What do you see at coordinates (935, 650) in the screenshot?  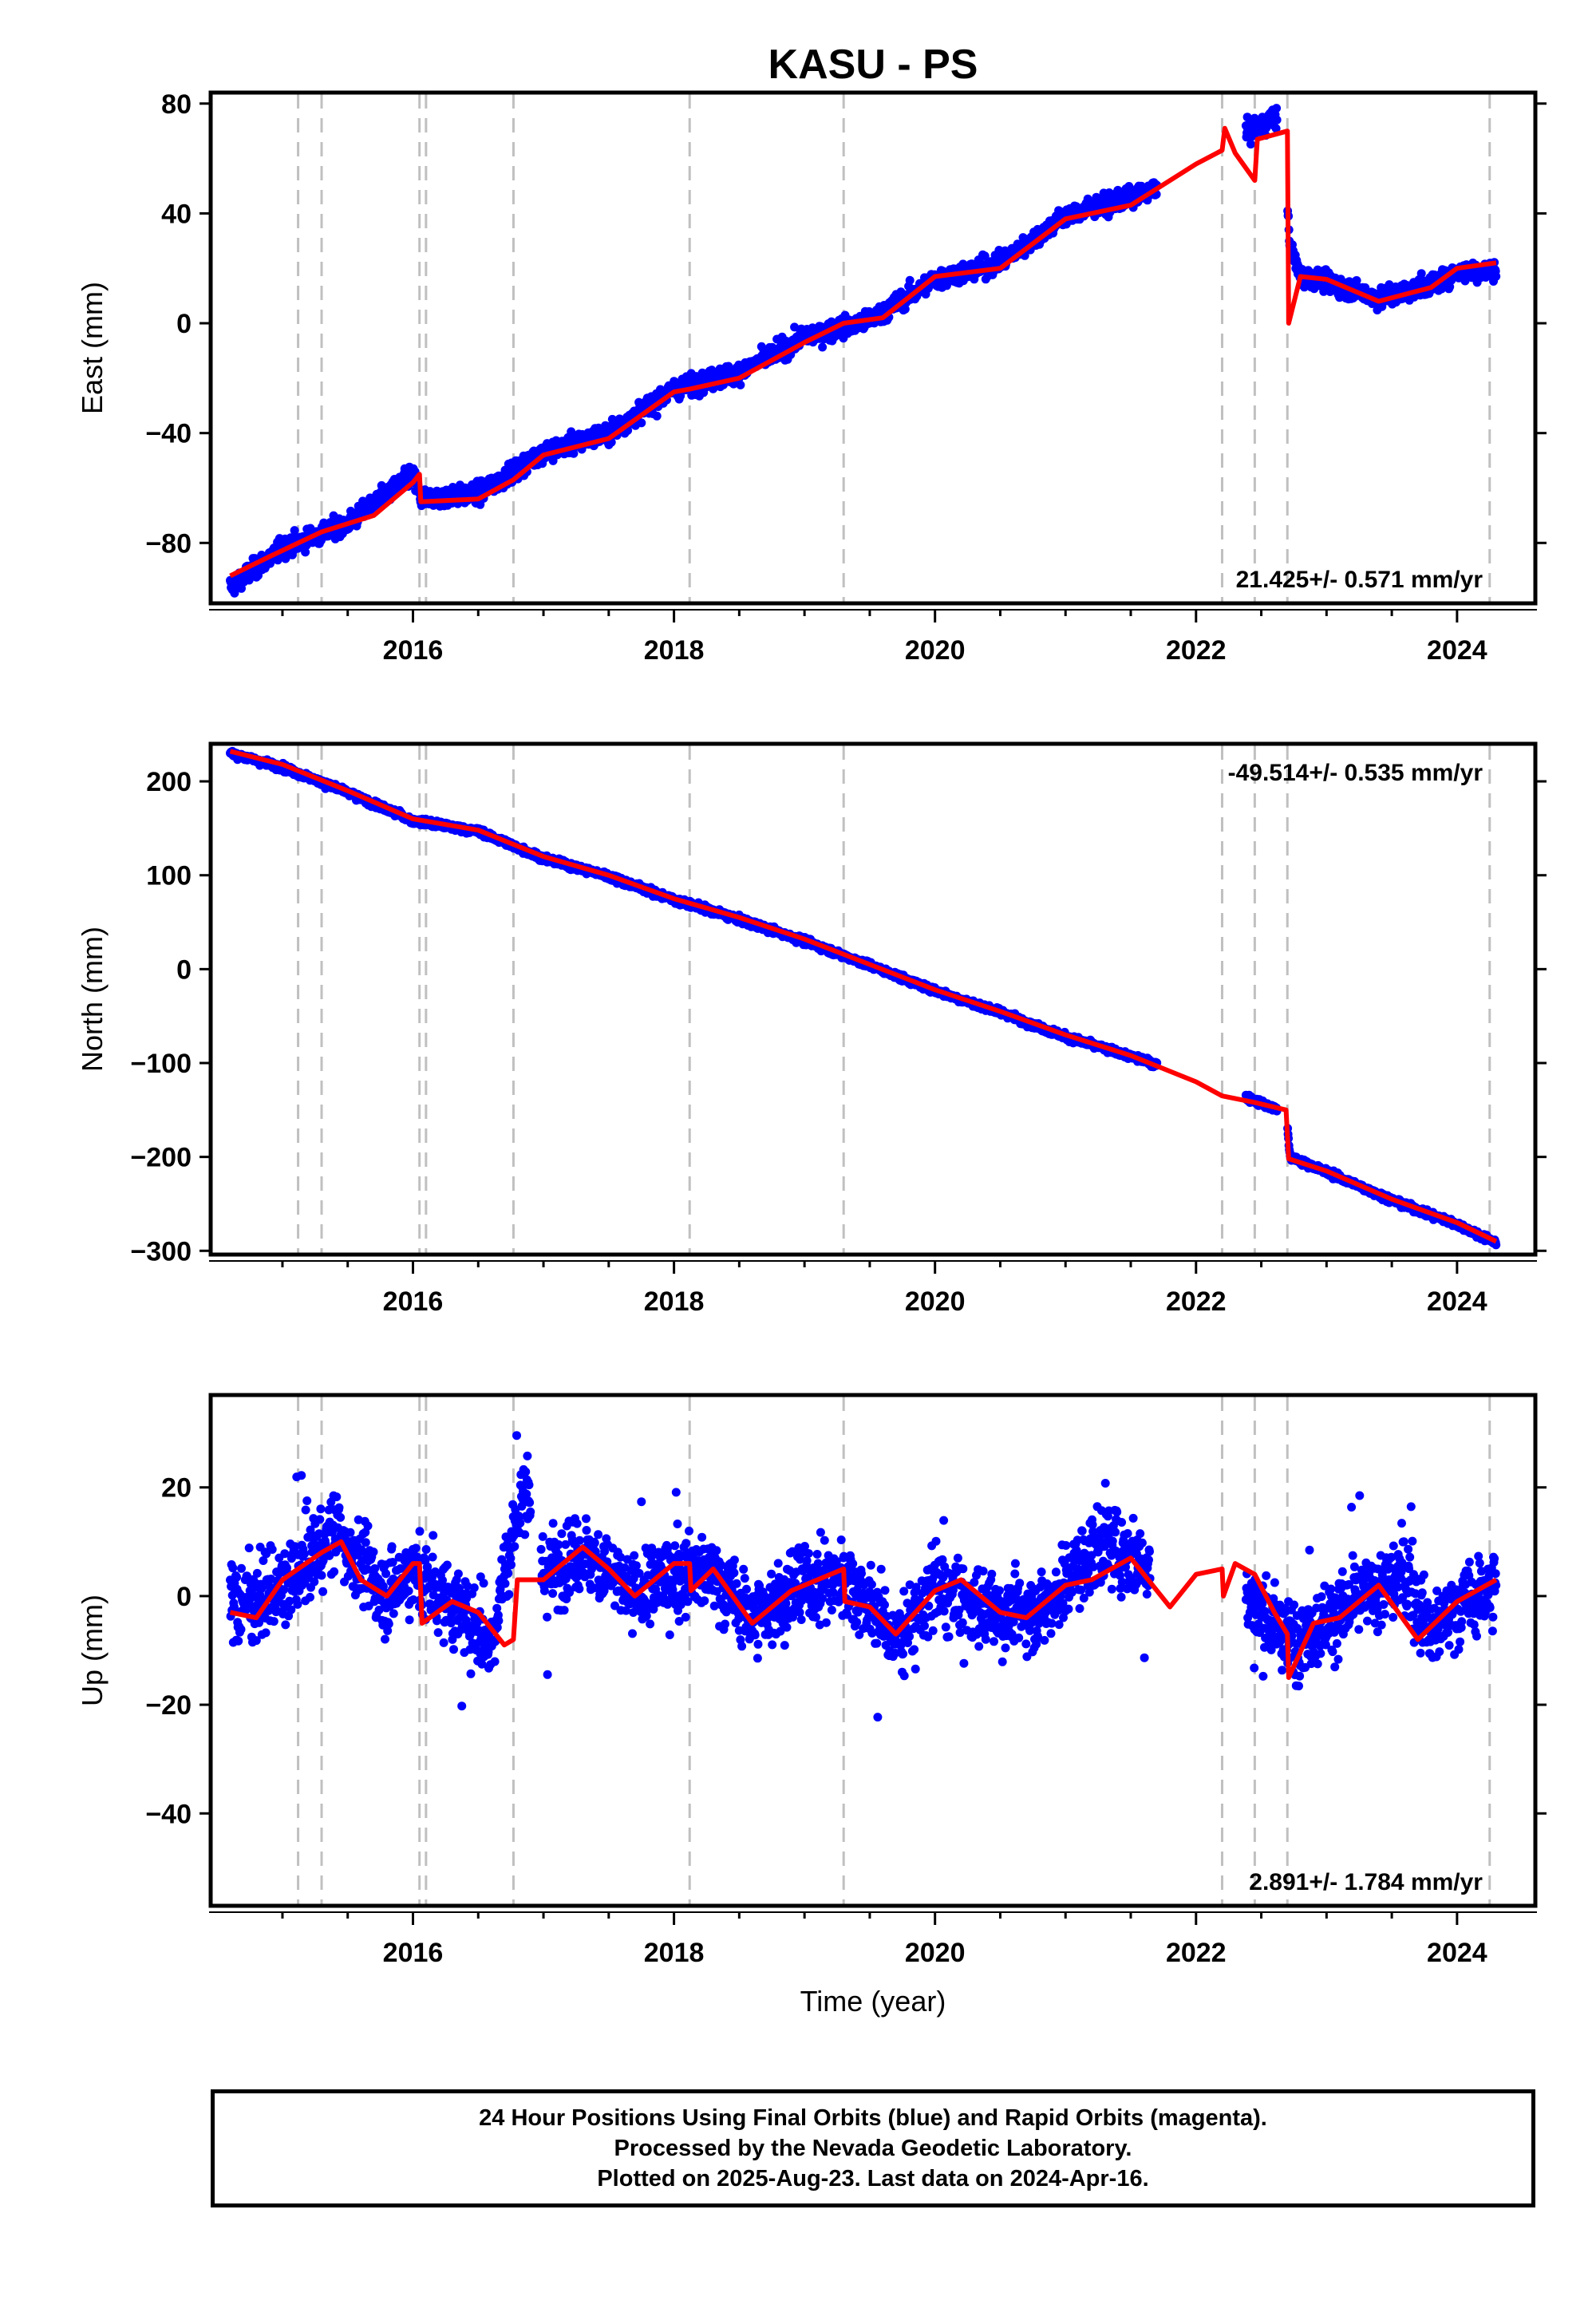 I see `x-tick-label: 2020` at bounding box center [935, 650].